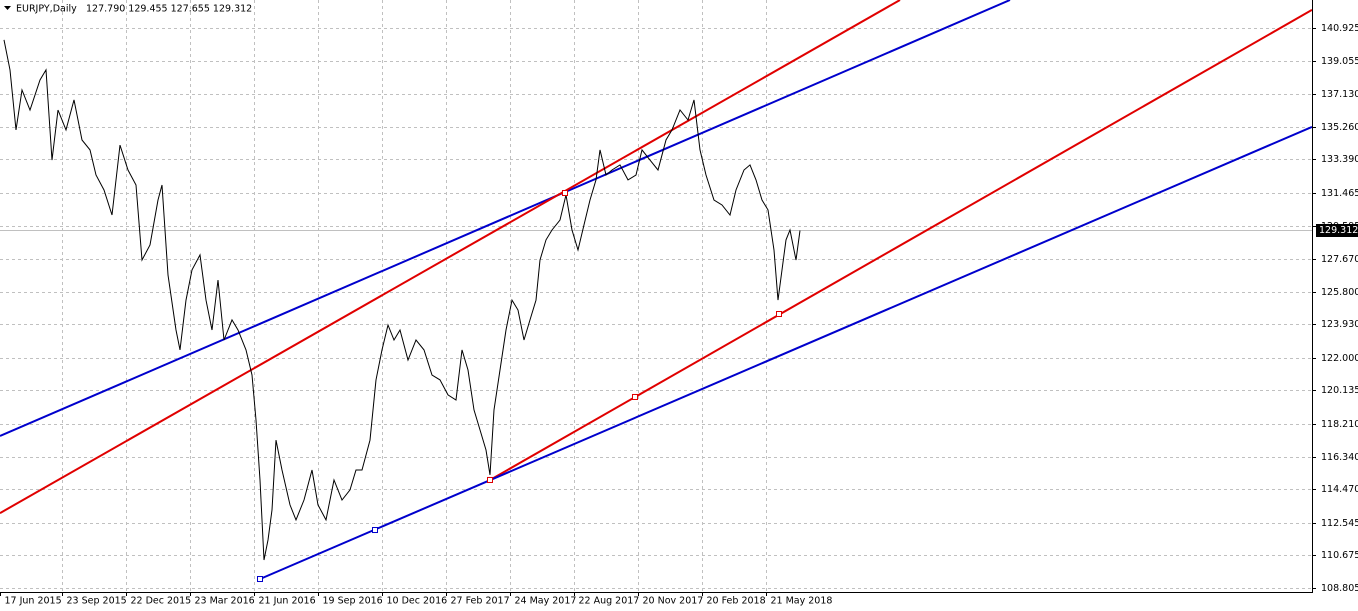  I want to click on x-tick-label: 22 Dec 2015, so click(161, 601).